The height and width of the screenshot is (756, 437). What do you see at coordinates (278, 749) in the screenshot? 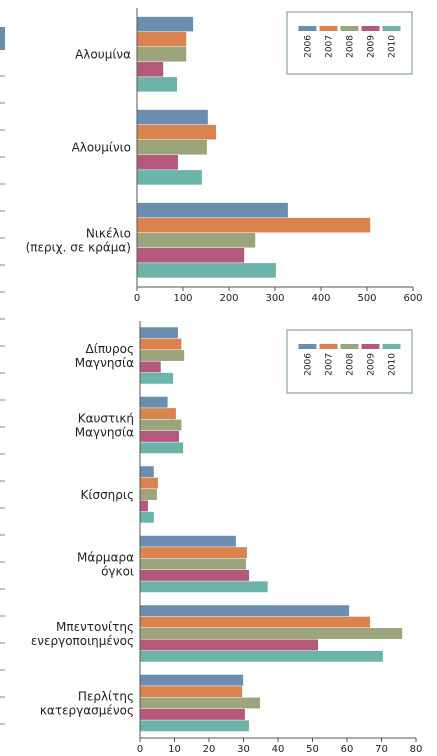
I see `x-tick-label: 40` at bounding box center [278, 749].